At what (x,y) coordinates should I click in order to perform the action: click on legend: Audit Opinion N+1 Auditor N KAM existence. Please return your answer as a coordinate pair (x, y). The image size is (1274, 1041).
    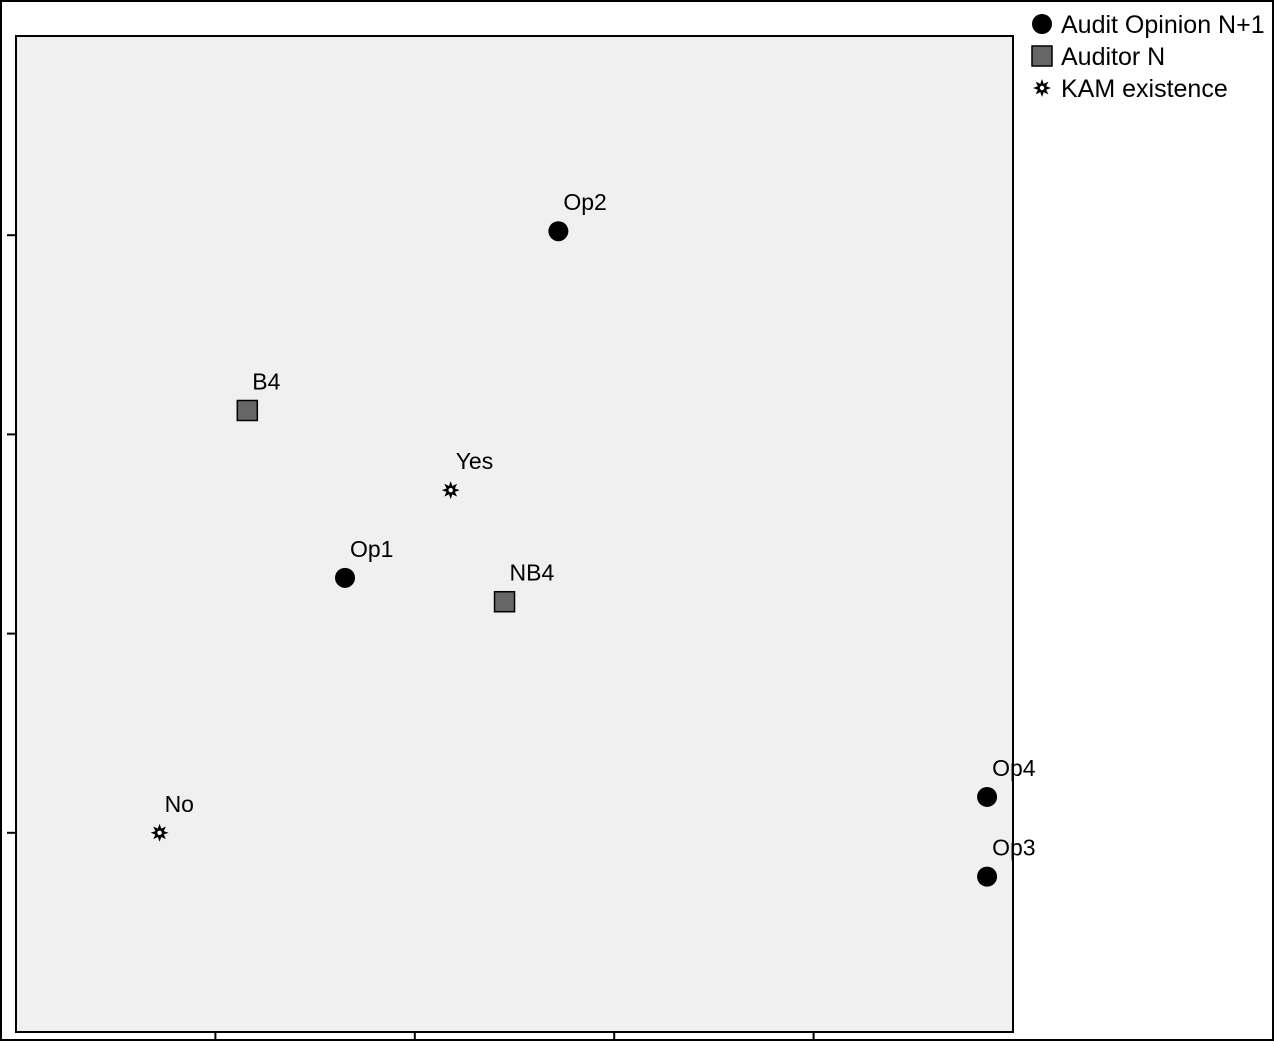
    Looking at the image, I should click on (1148, 57).